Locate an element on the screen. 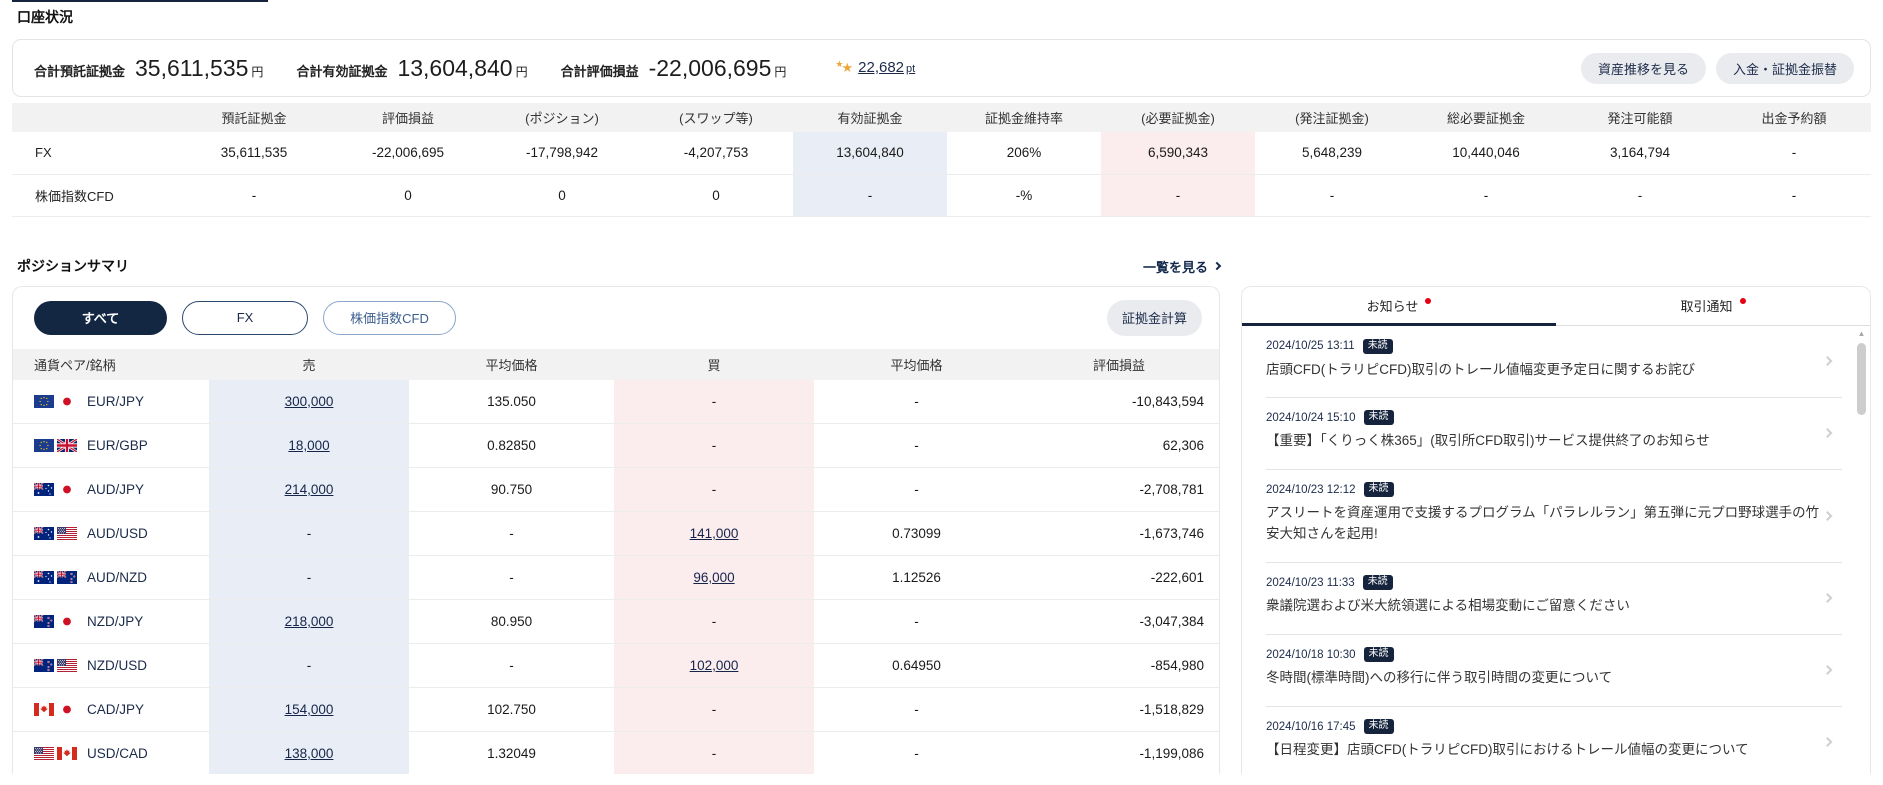 Image resolution: width=1883 pixels, height=785 pixels. sell-qty-link: 154,000 is located at coordinates (309, 709).